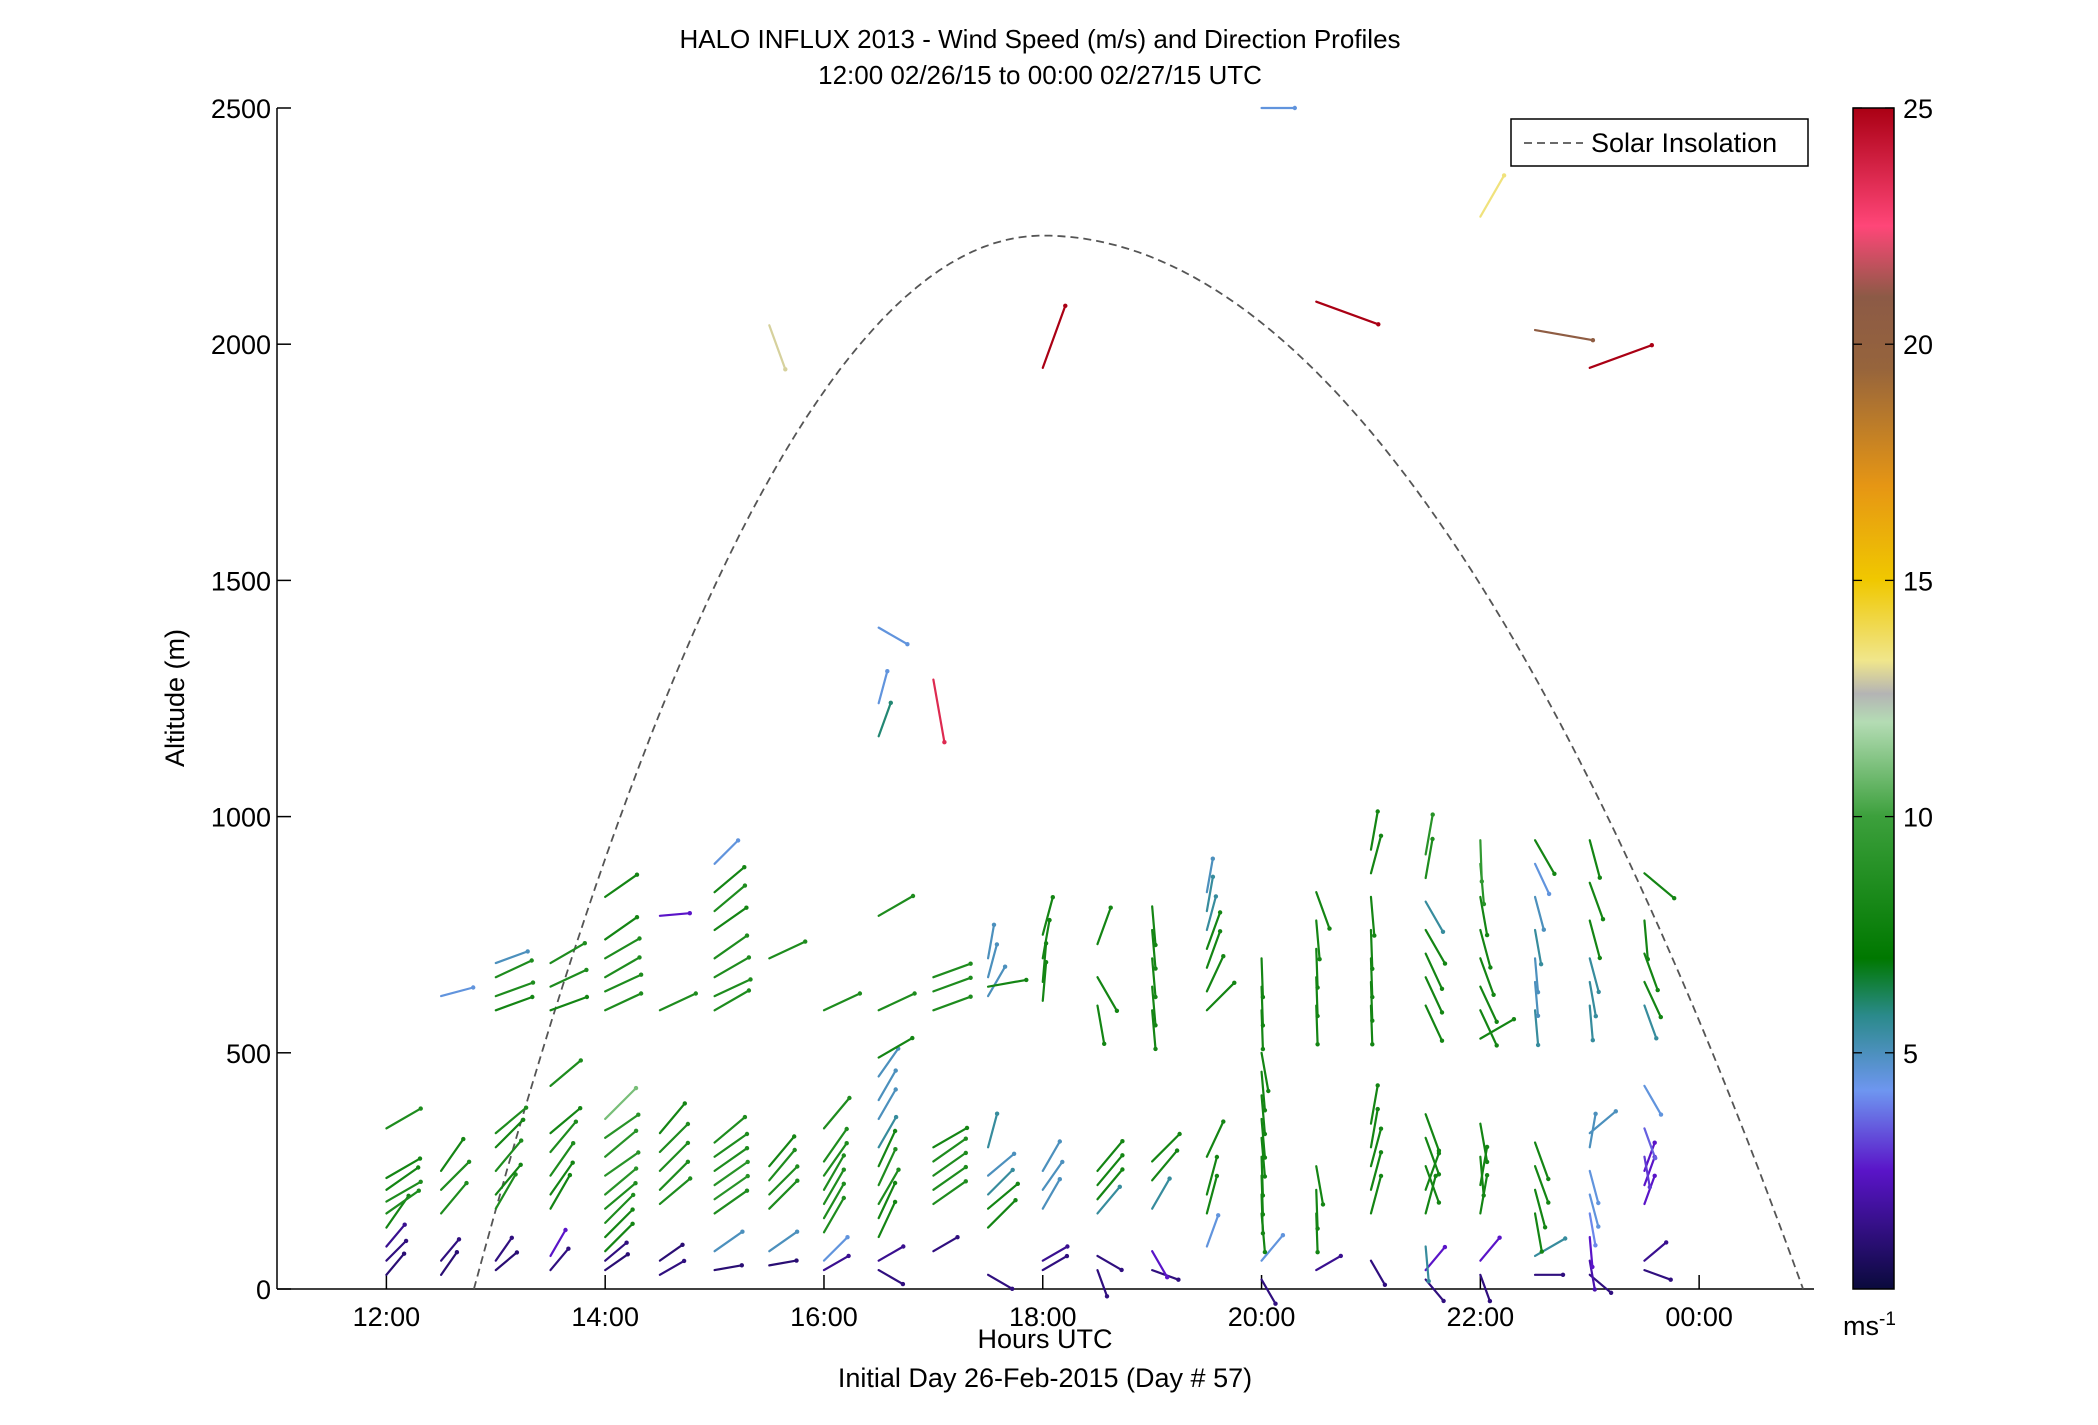 The image size is (2098, 1425). What do you see at coordinates (1910, 1054) in the screenshot?
I see `colorbar-tick-label: 5` at bounding box center [1910, 1054].